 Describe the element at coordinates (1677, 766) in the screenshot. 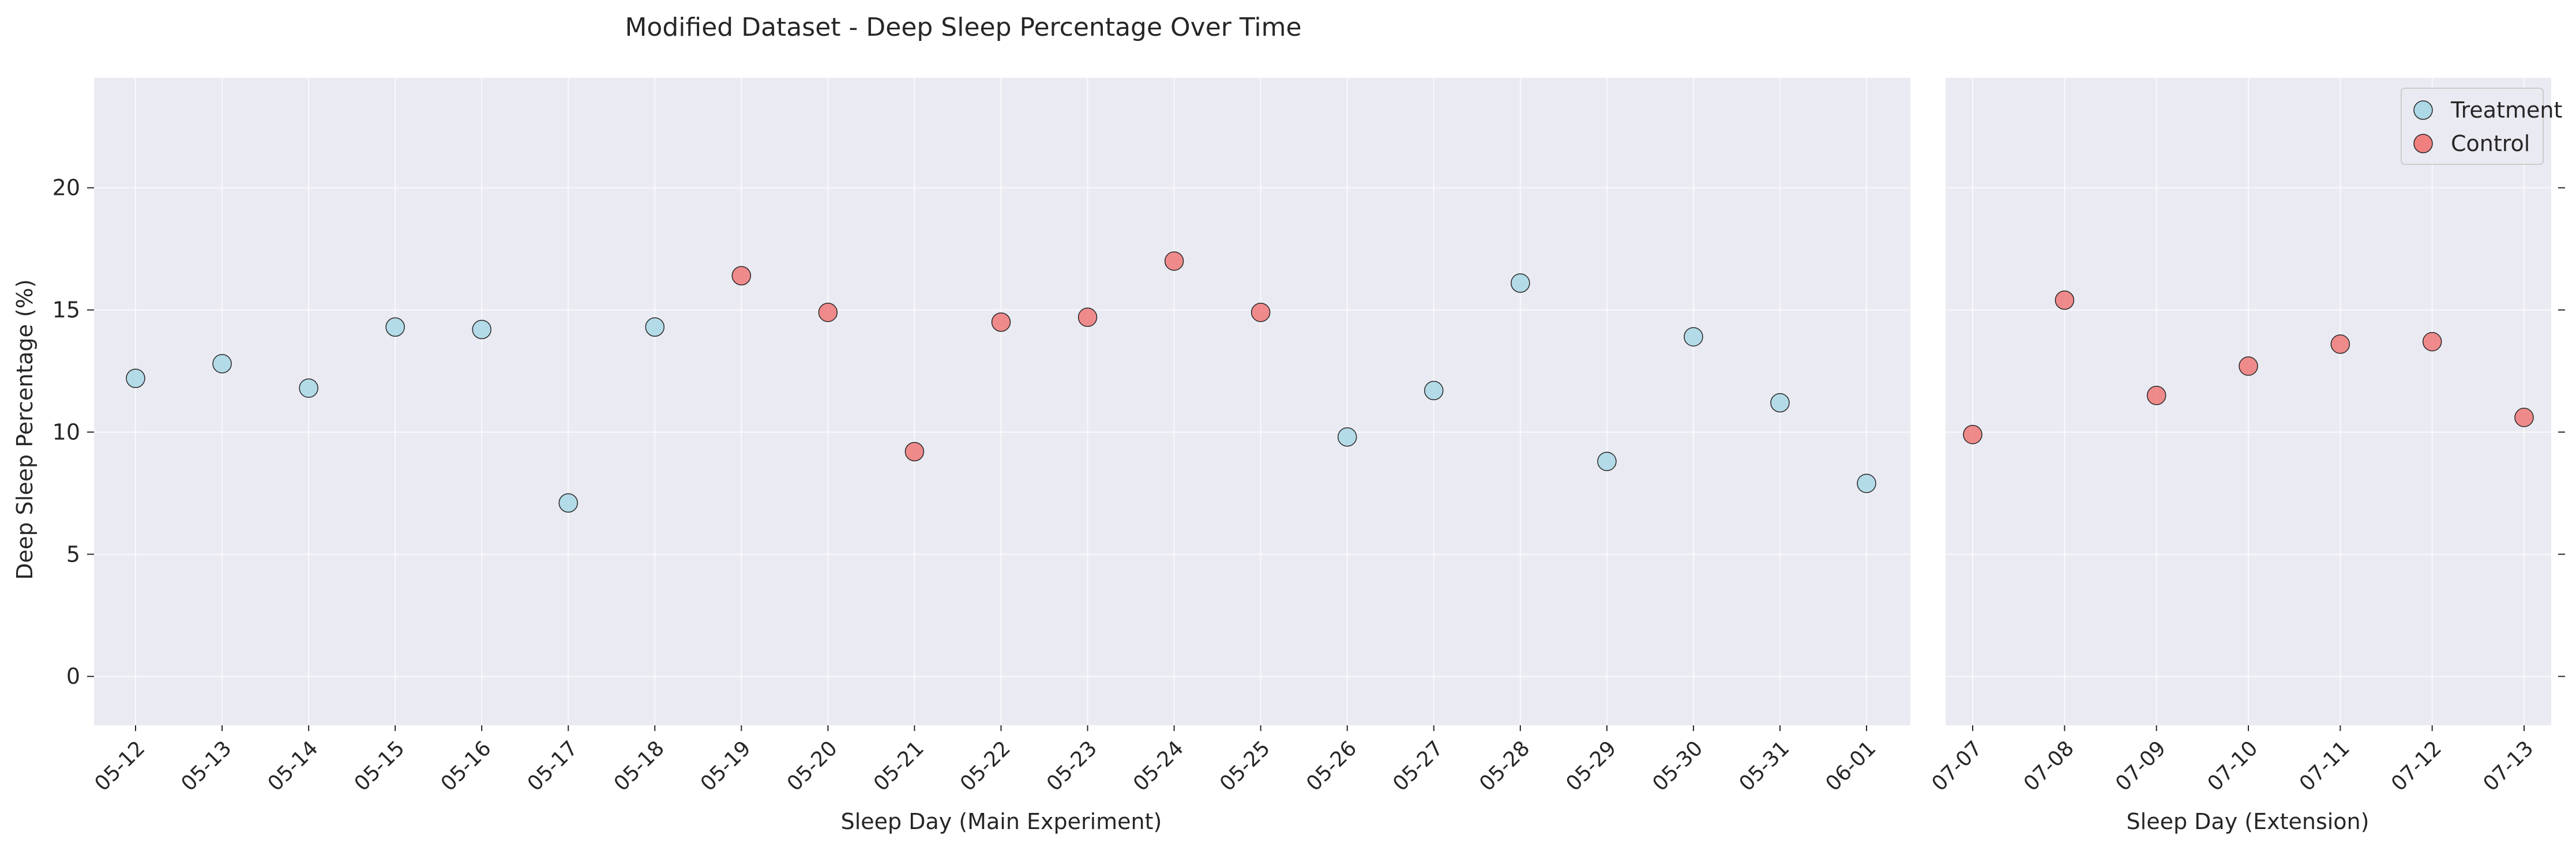

I see `x-tick-label: 05-30` at that location.